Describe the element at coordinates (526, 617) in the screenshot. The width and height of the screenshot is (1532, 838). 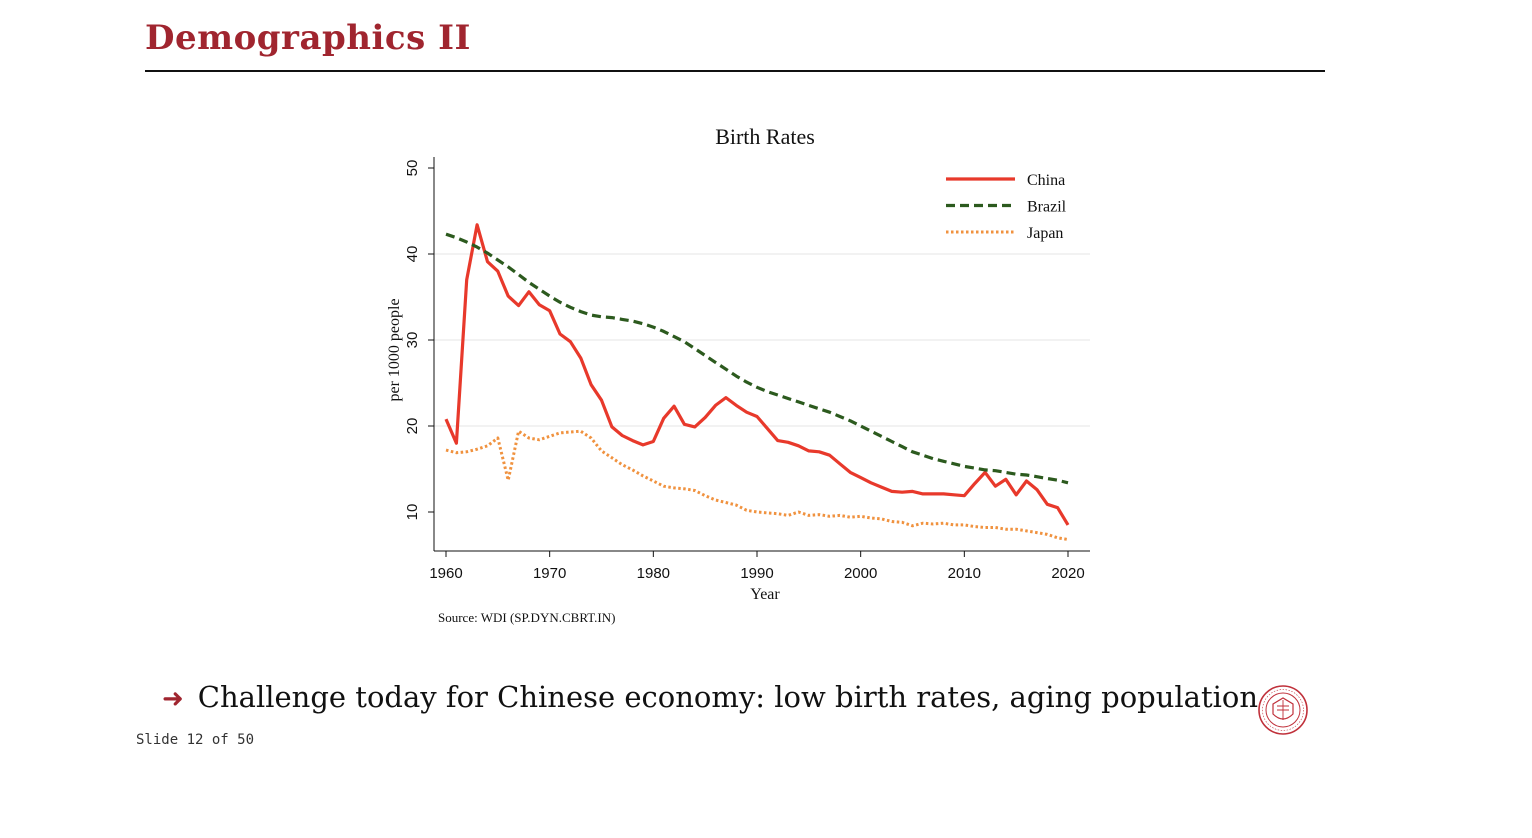
I see `chart-source-note: Source: WDI (SP.DYN.CBRT.IN)` at that location.